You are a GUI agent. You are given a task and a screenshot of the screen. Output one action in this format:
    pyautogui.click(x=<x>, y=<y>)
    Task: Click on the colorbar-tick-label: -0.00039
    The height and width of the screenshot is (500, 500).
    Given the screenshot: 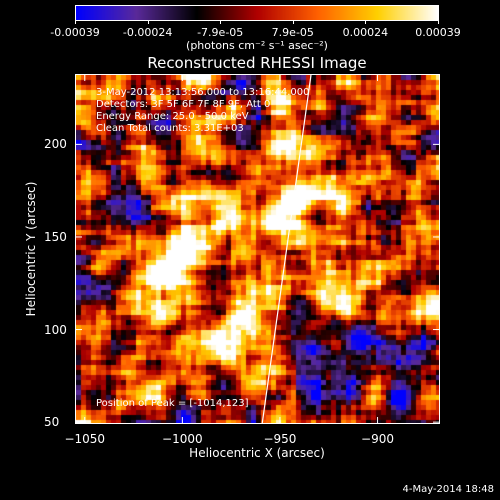 What is the action you would take?
    pyautogui.click(x=75, y=32)
    